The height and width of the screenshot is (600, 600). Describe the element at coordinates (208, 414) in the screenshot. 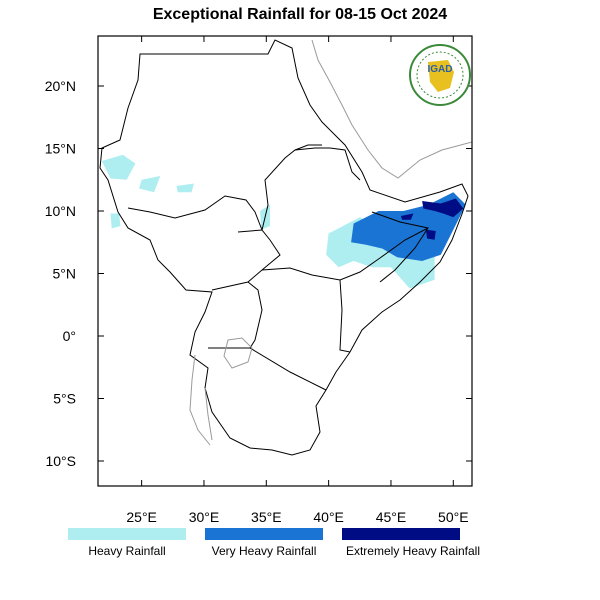

I see `lake-malawi` at that location.